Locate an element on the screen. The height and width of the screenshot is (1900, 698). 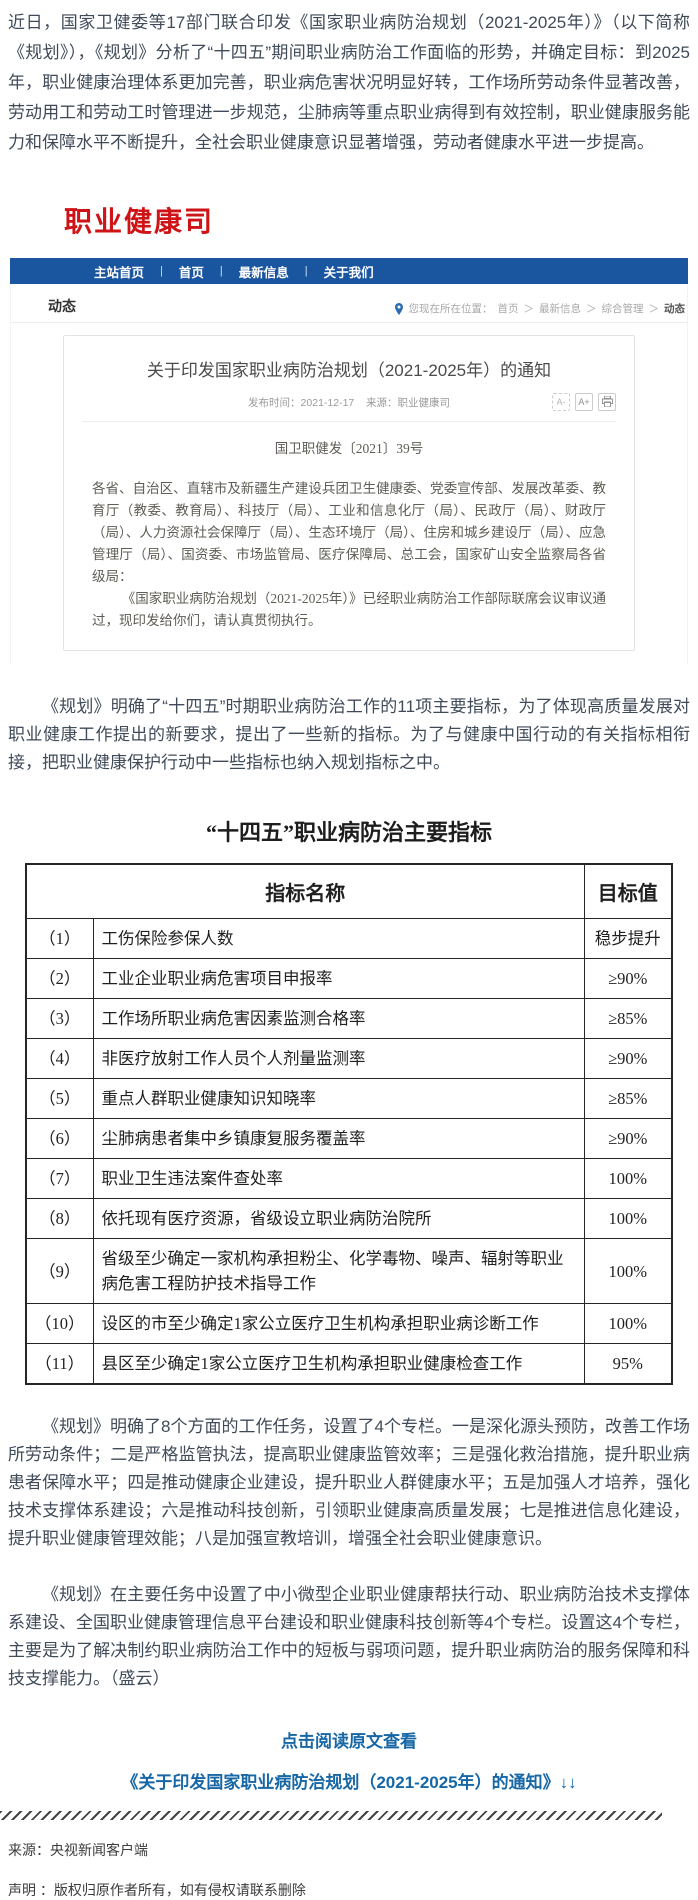
indicator-name: 尘肺病患者集中乡镇康复服务覆盖率 is located at coordinates (338, 1138).